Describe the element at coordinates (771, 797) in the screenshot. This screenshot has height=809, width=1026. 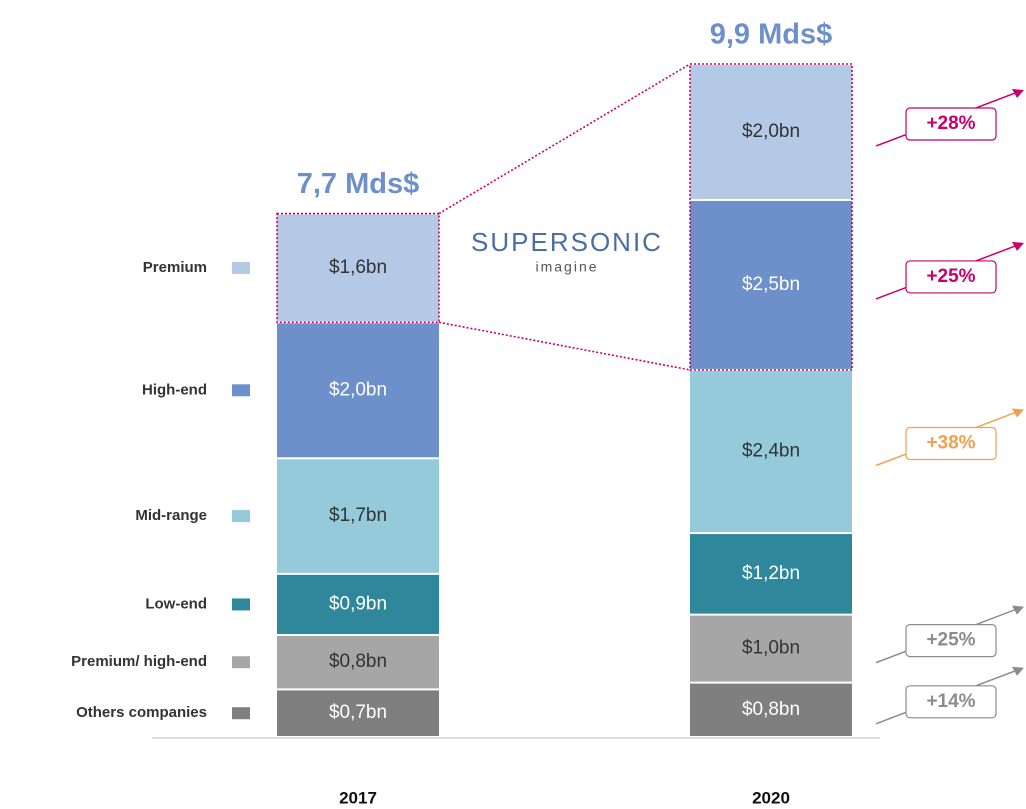
I see `x-tick-label: 2020` at that location.